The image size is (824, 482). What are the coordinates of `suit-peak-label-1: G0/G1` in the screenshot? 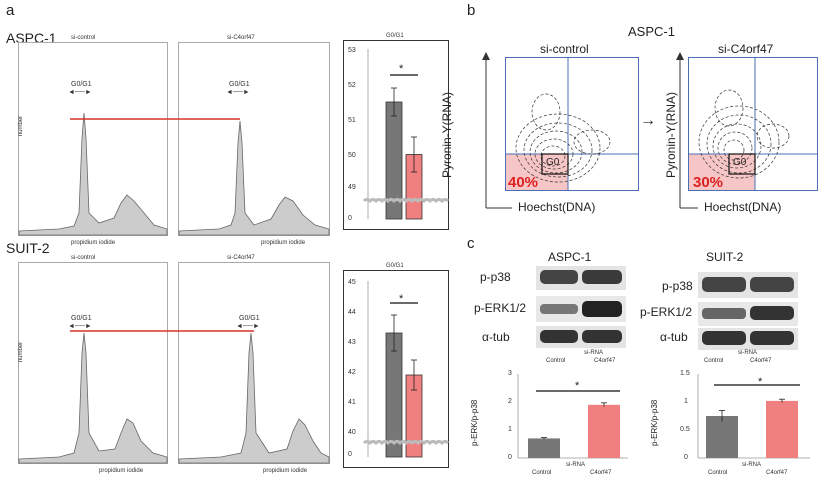 It's located at (81, 318).